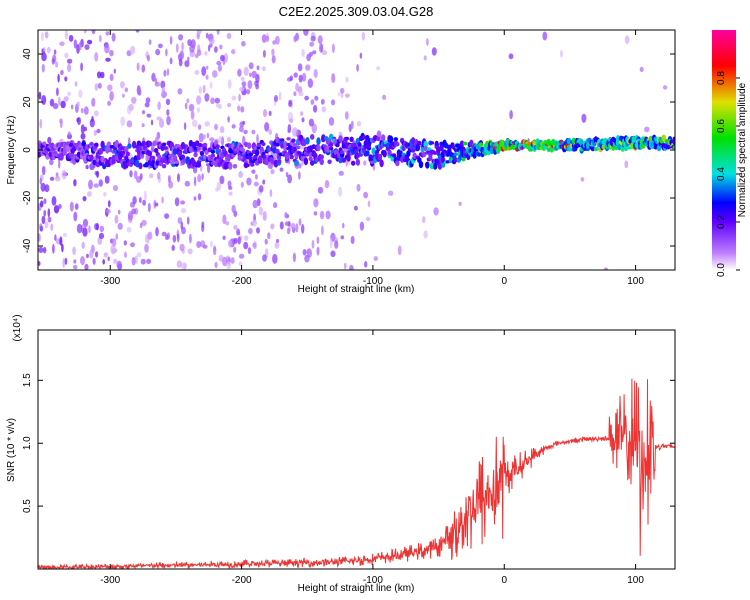 The image size is (750, 600). I want to click on y-tick-label: -20, so click(27, 197).